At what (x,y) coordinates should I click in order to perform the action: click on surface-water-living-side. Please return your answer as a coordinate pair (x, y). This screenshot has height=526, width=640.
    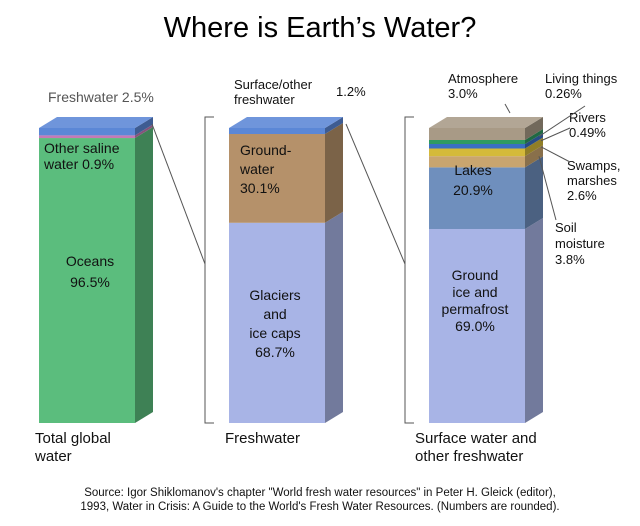
    Looking at the image, I should click on (534, 136).